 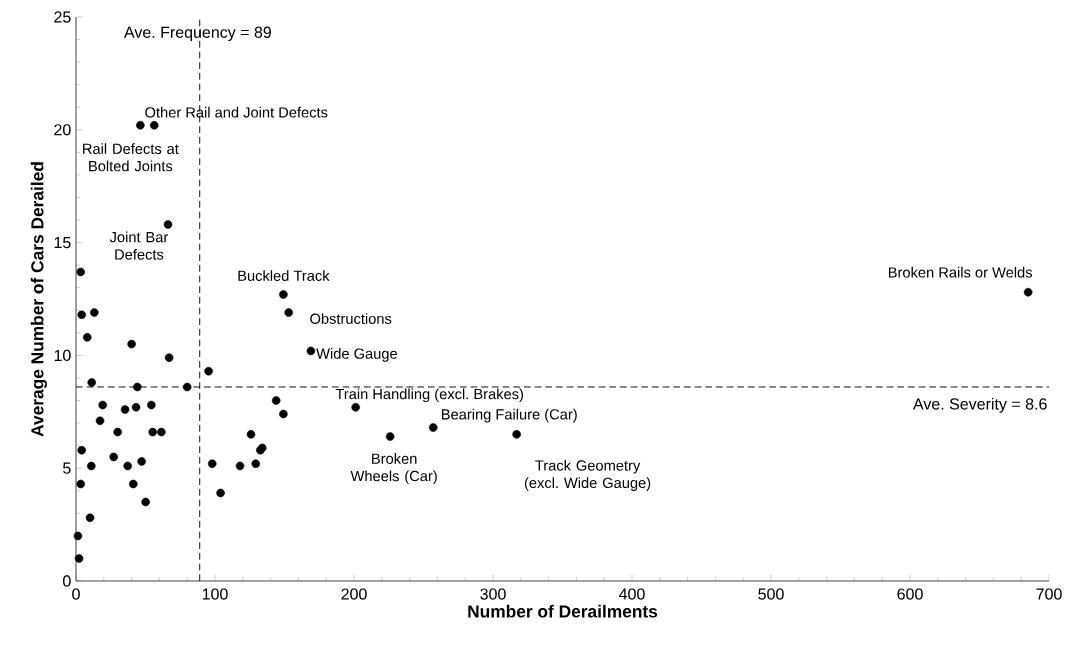 What do you see at coordinates (62, 243) in the screenshot?
I see `y-tick-label: 15` at bounding box center [62, 243].